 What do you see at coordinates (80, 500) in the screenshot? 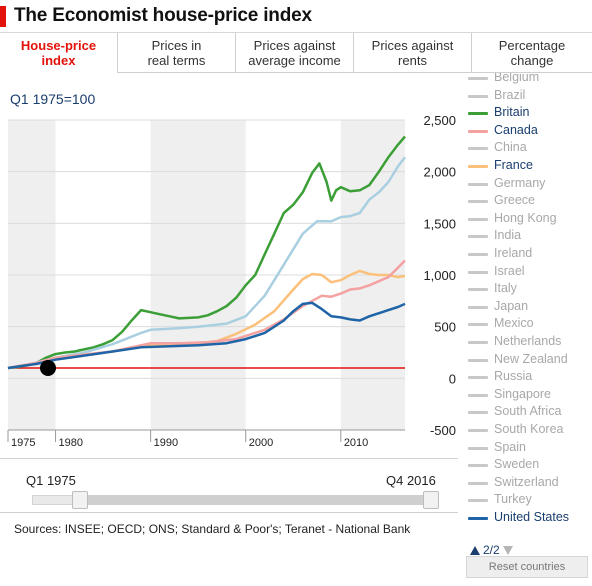
I see `slider-start-handle` at bounding box center [80, 500].